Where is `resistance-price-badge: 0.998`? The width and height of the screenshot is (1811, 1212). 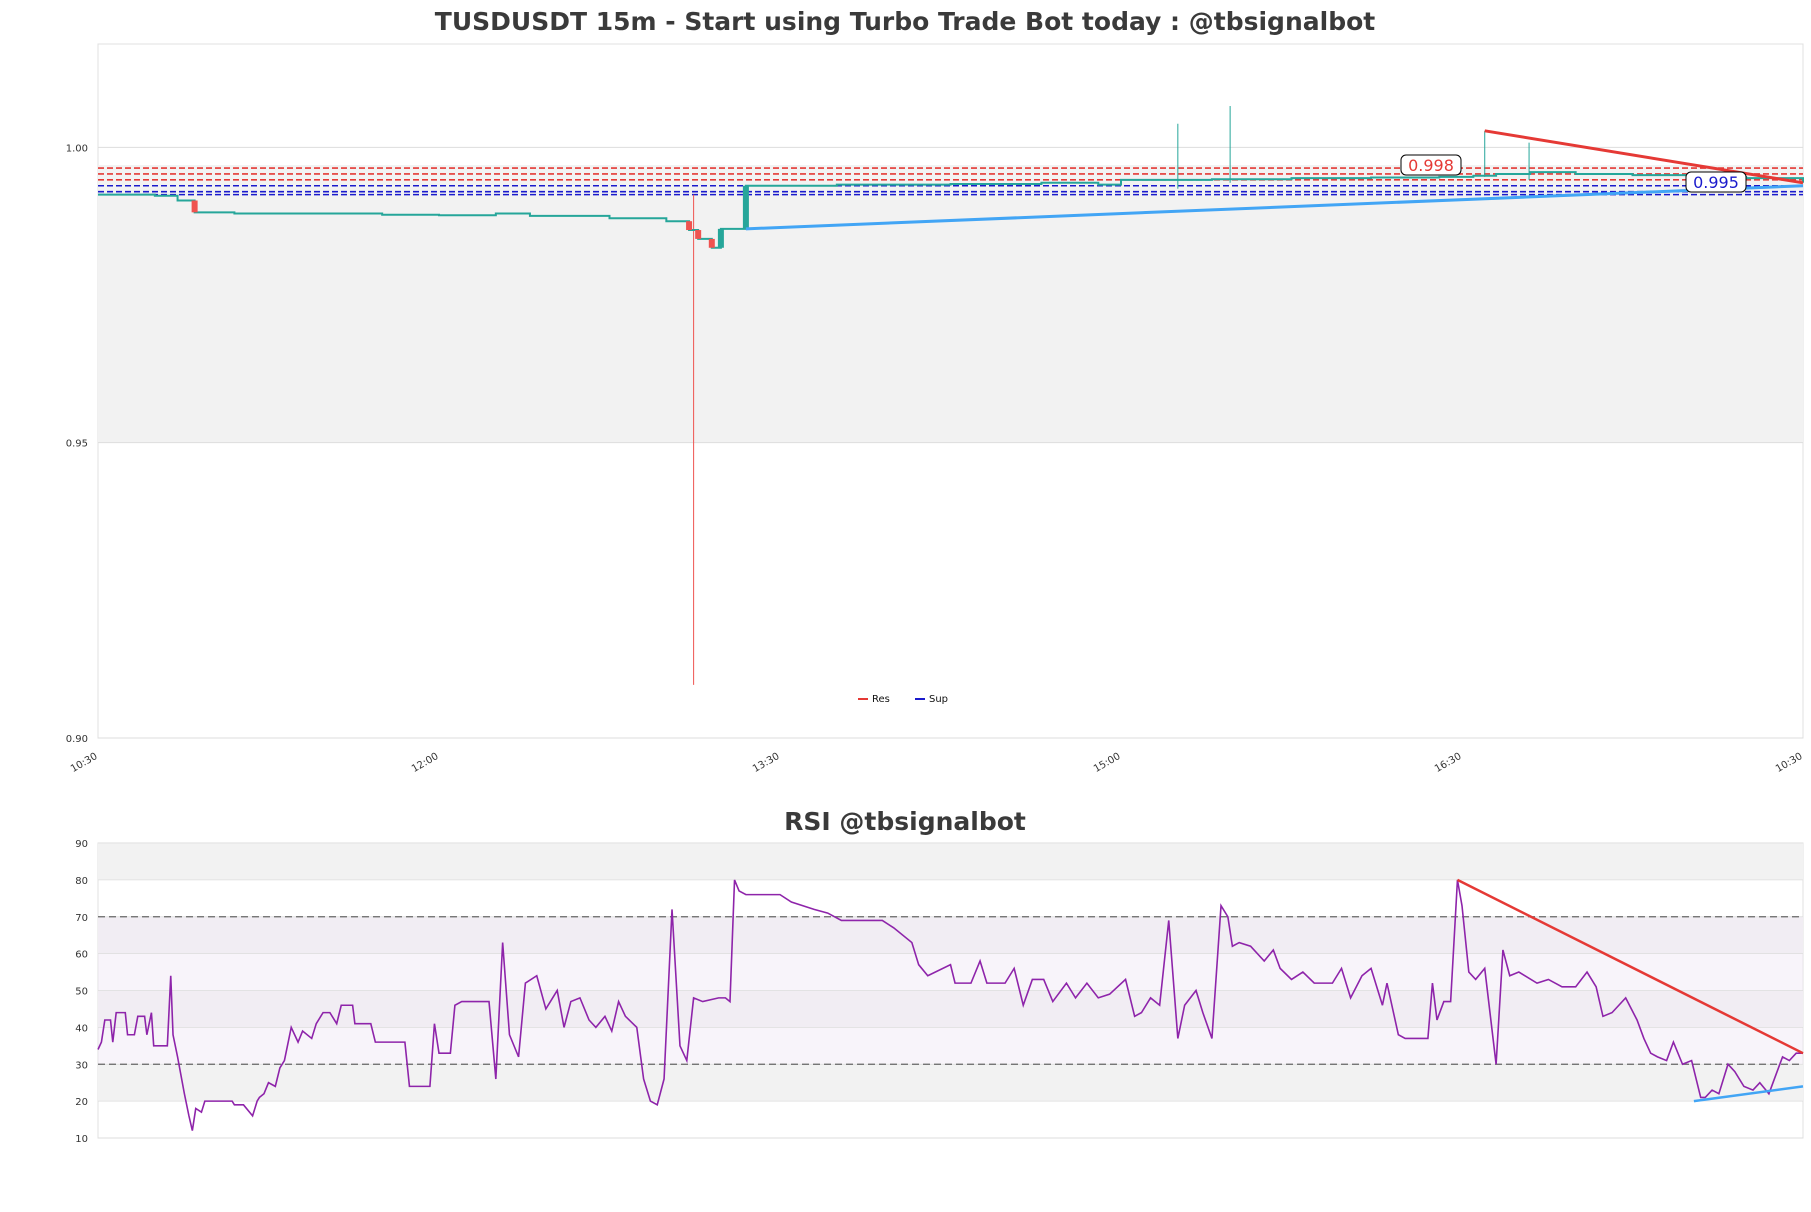 resistance-price-badge: 0.998 is located at coordinates (1431, 165).